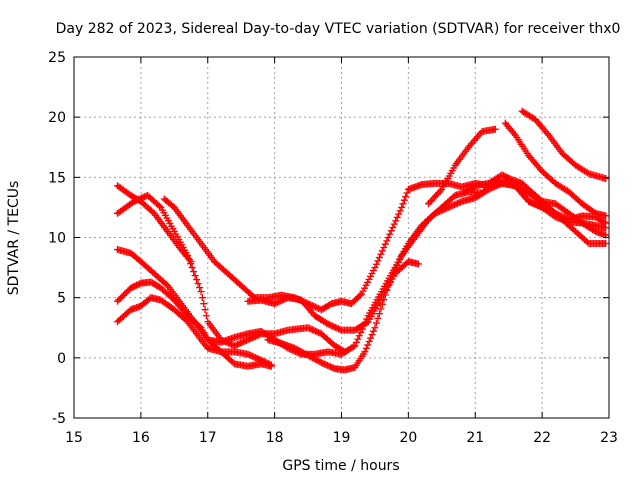 The width and height of the screenshot is (640, 480). What do you see at coordinates (535, 205) in the screenshot?
I see `series-track-j` at bounding box center [535, 205].